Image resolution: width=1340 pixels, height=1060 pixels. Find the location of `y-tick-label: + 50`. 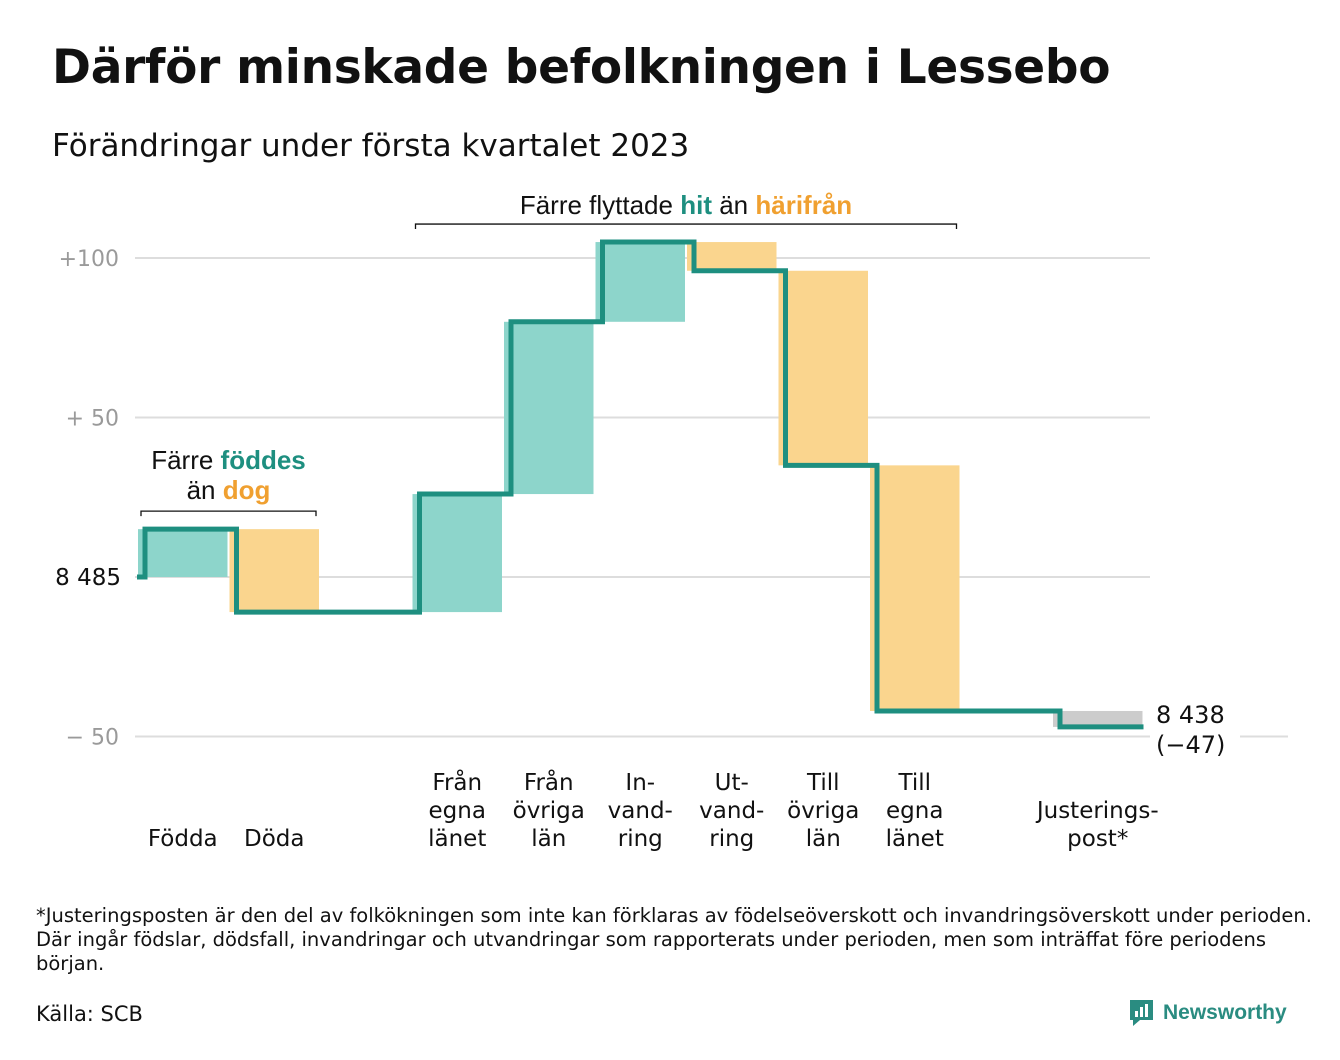

y-tick-label: + 50 is located at coordinates (92, 419).